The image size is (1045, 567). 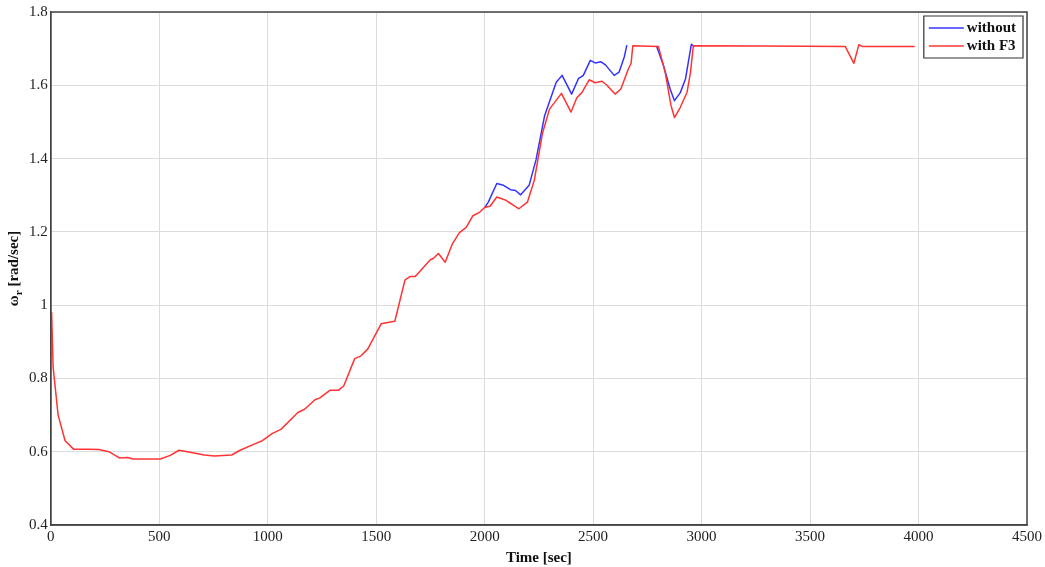 I want to click on legend-label: without, so click(x=991, y=26).